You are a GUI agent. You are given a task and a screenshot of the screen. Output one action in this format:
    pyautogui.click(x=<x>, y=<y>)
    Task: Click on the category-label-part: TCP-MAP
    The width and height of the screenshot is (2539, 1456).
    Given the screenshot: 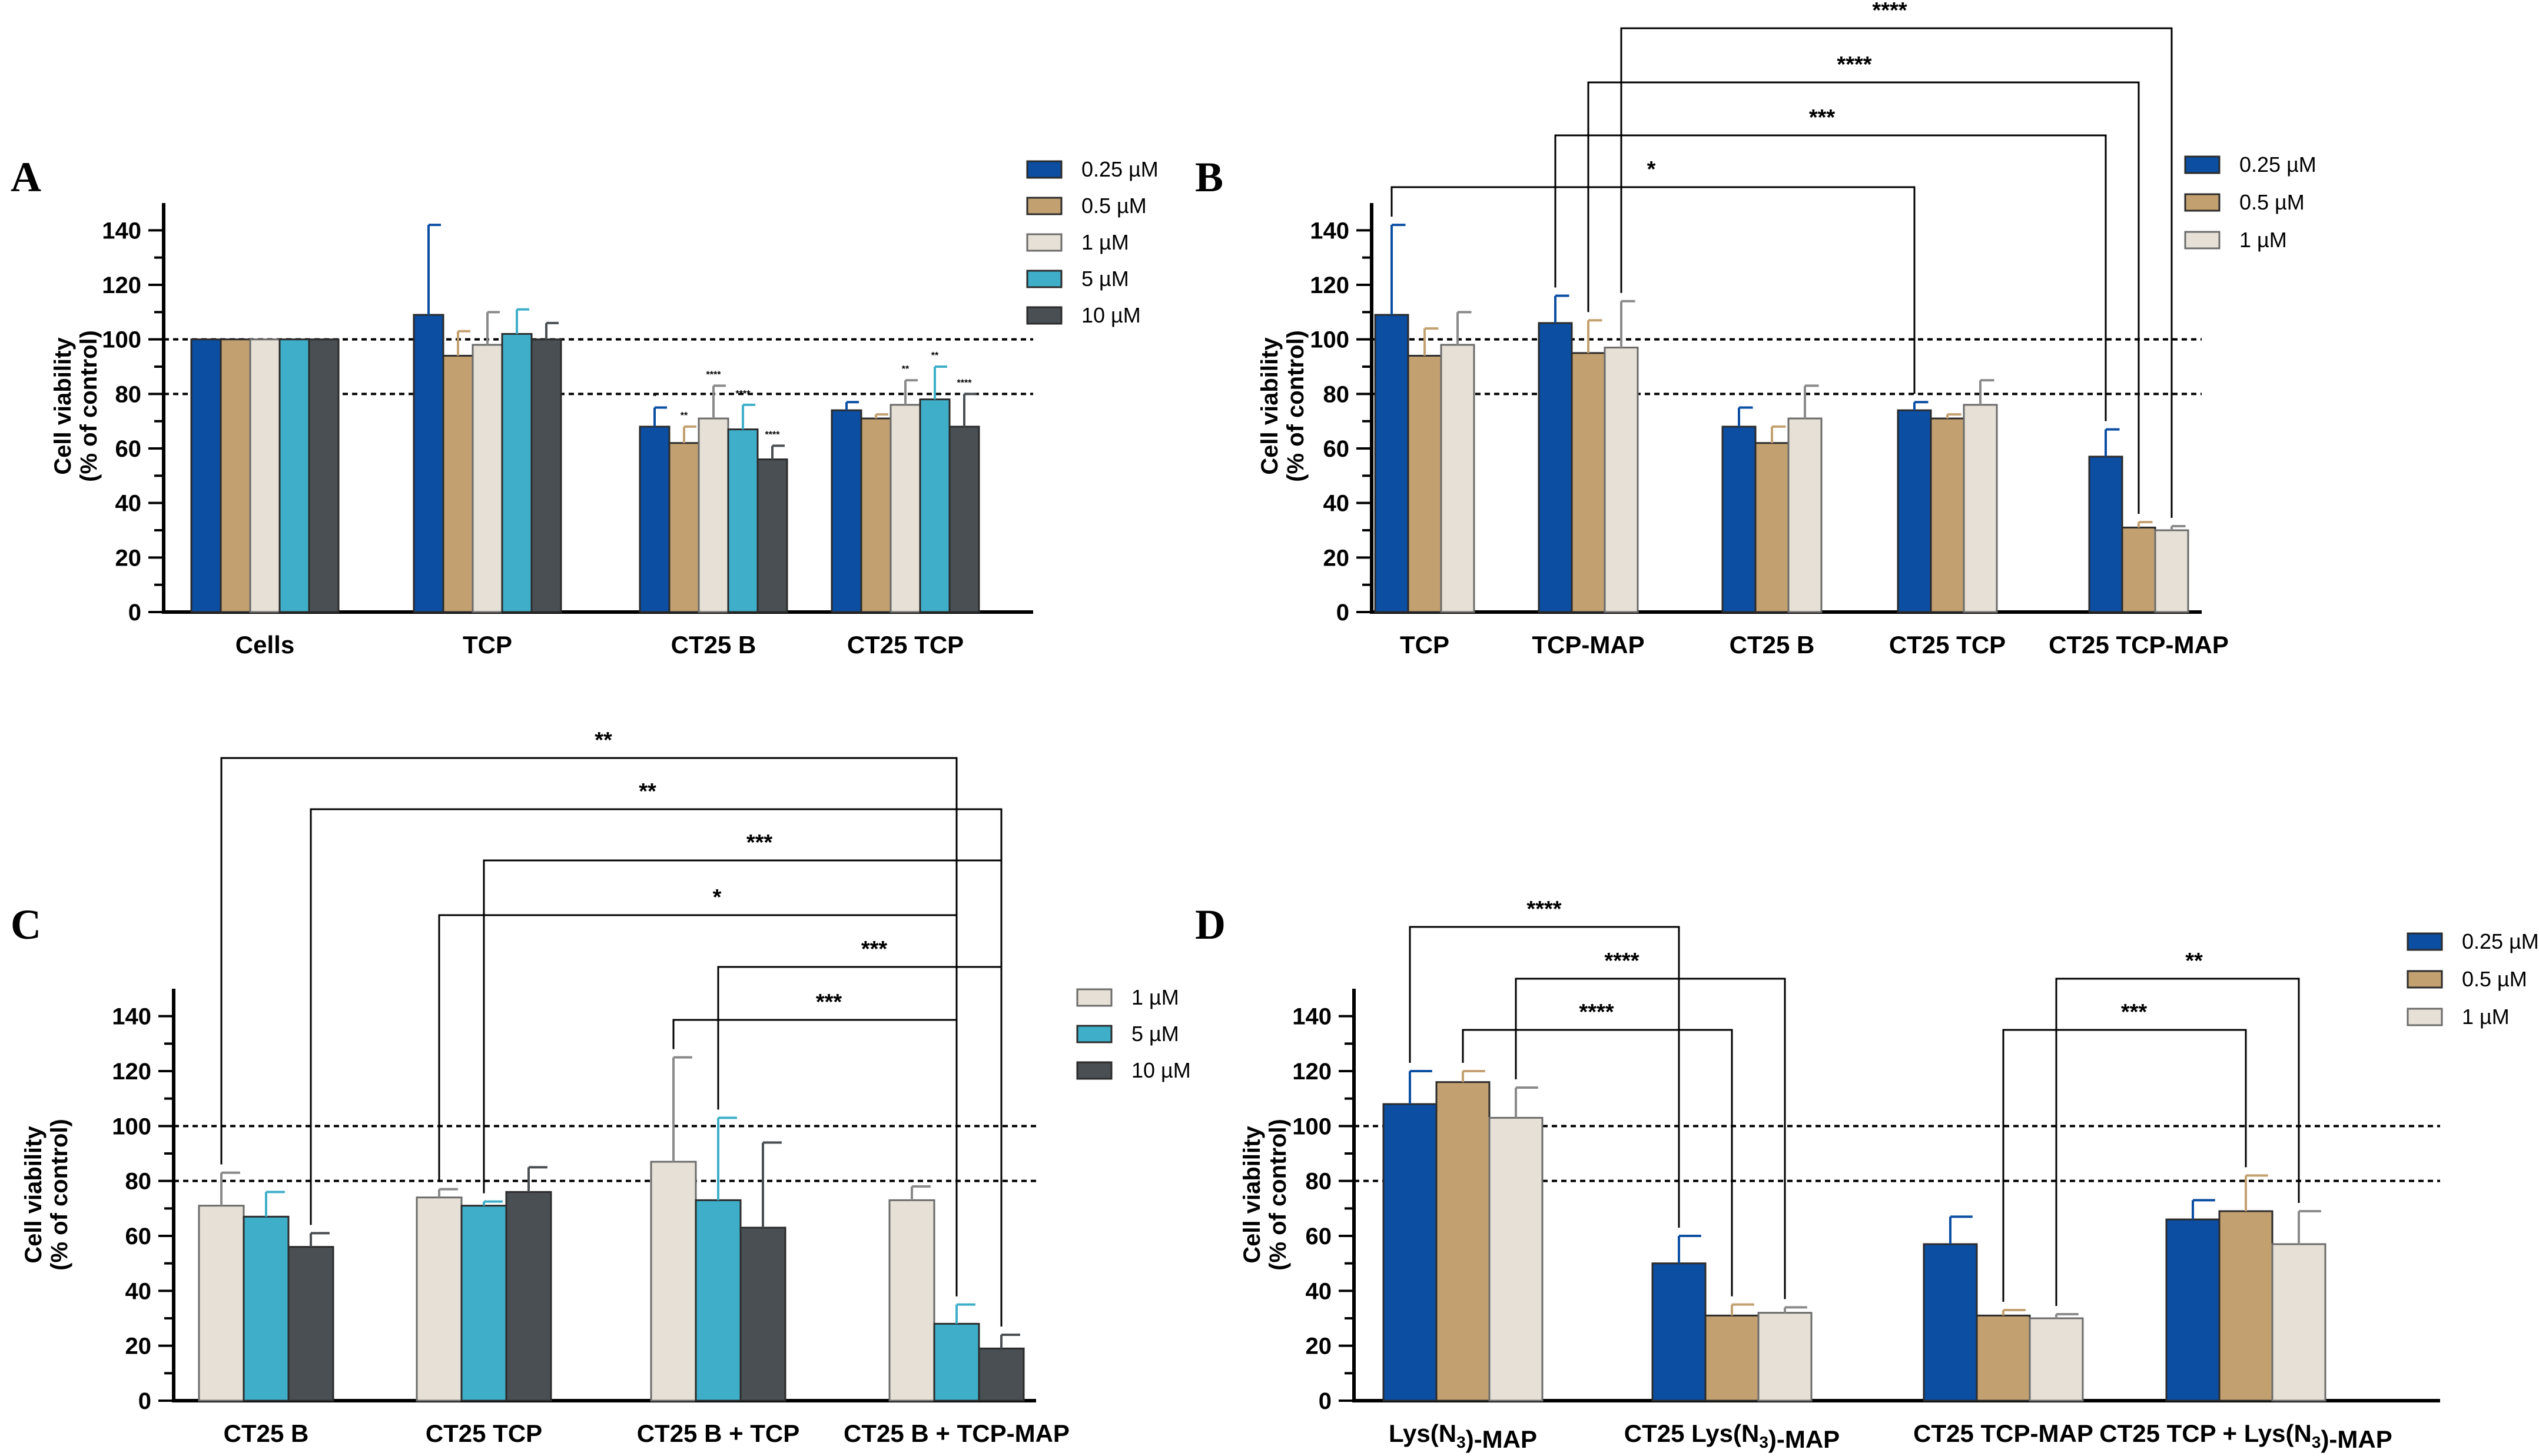 What is the action you would take?
    pyautogui.click(x=1588, y=645)
    